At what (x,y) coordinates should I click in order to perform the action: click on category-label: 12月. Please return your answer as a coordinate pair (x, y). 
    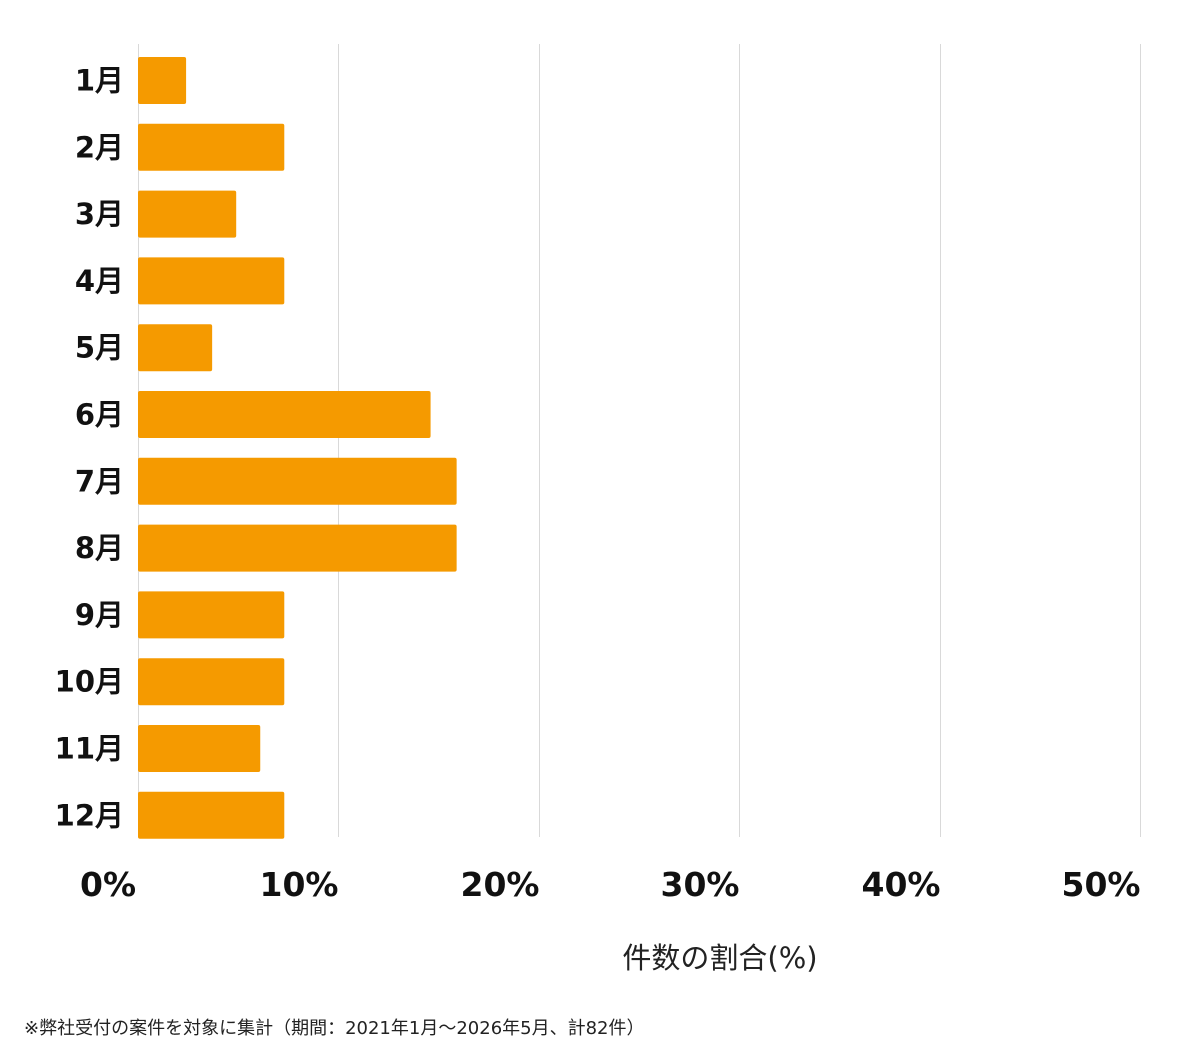
    Looking at the image, I should click on (89, 815).